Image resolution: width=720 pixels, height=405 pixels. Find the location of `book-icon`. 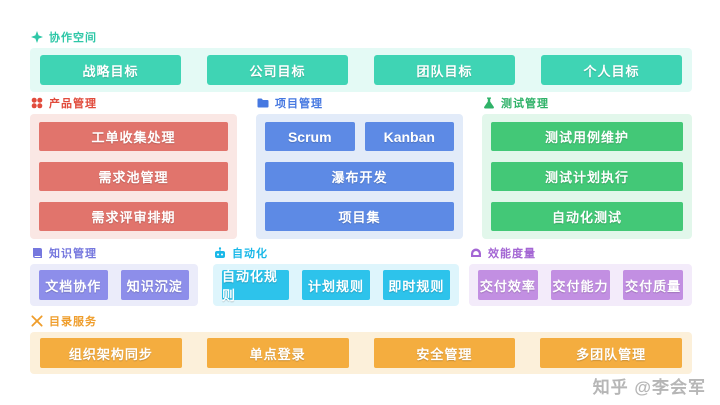

book-icon is located at coordinates (36, 253).